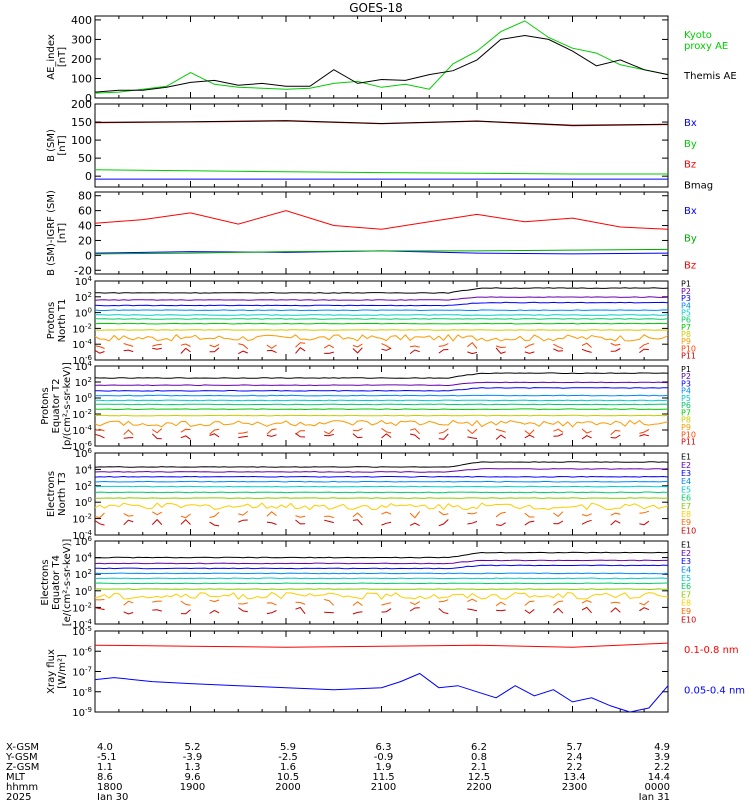  I want to click on legend: 0.1-0.8 nm 0.05-0.4 nm, so click(714, 671).